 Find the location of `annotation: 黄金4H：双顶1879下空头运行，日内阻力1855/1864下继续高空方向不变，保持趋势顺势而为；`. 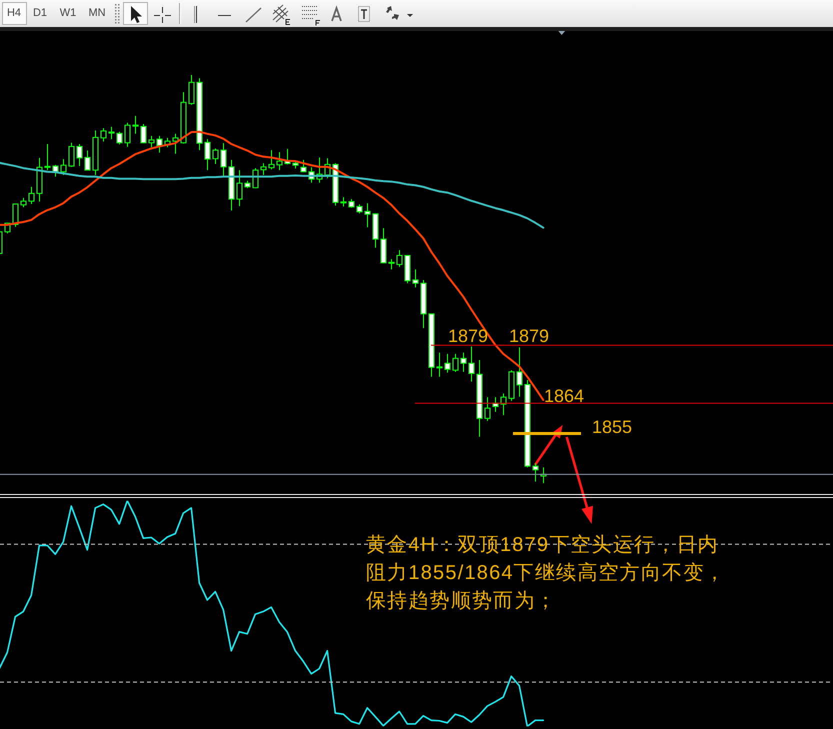

annotation: 黄金4H：双顶1879下空头运行，日内阻力1855/1864下继续高空方向不变，保持趋势顺势而为； is located at coordinates (546, 573).